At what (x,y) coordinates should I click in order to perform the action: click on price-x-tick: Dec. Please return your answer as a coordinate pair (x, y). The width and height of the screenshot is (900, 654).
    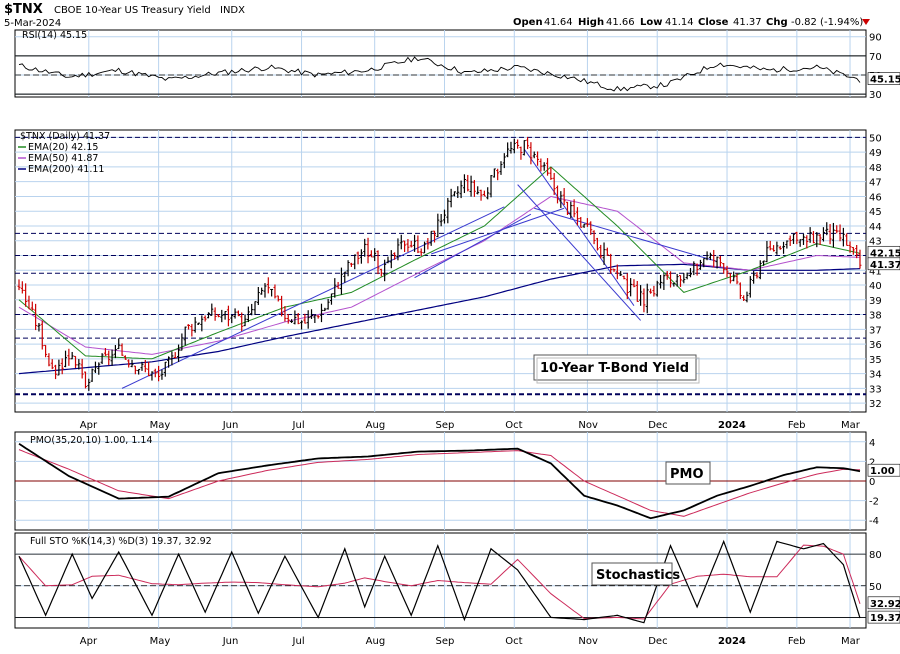
    Looking at the image, I should click on (657, 425).